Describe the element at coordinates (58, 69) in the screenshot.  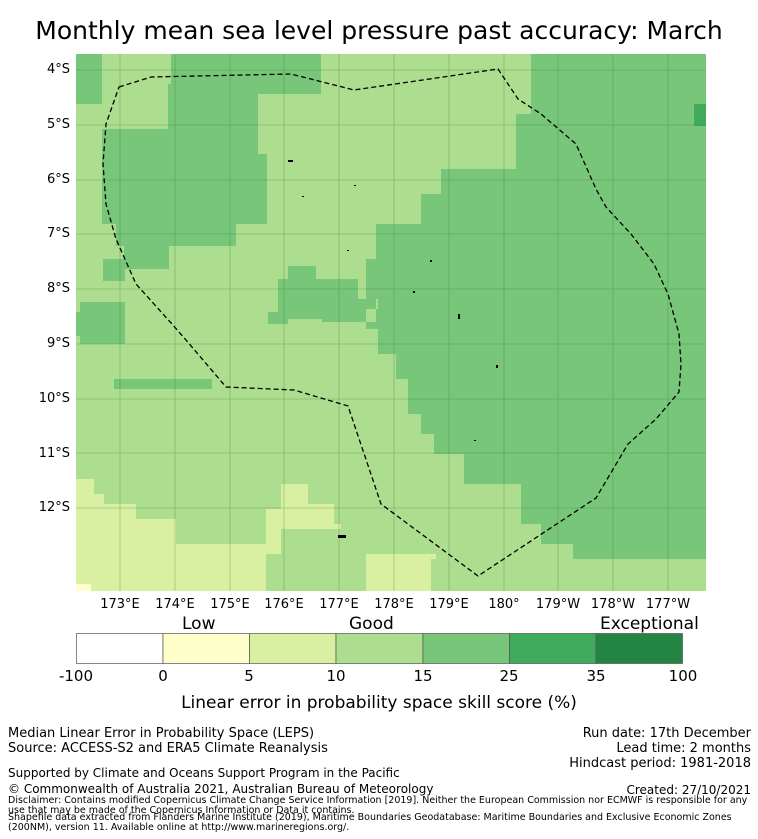
I see `lat-label-4s: 4°S` at that location.